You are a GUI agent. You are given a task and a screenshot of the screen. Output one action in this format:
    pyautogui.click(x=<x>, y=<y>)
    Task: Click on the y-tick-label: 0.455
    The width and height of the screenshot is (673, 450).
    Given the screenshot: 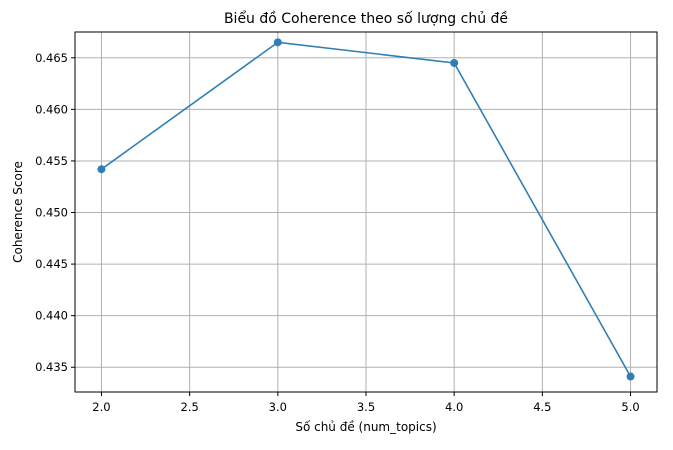 What is the action you would take?
    pyautogui.click(x=51, y=161)
    